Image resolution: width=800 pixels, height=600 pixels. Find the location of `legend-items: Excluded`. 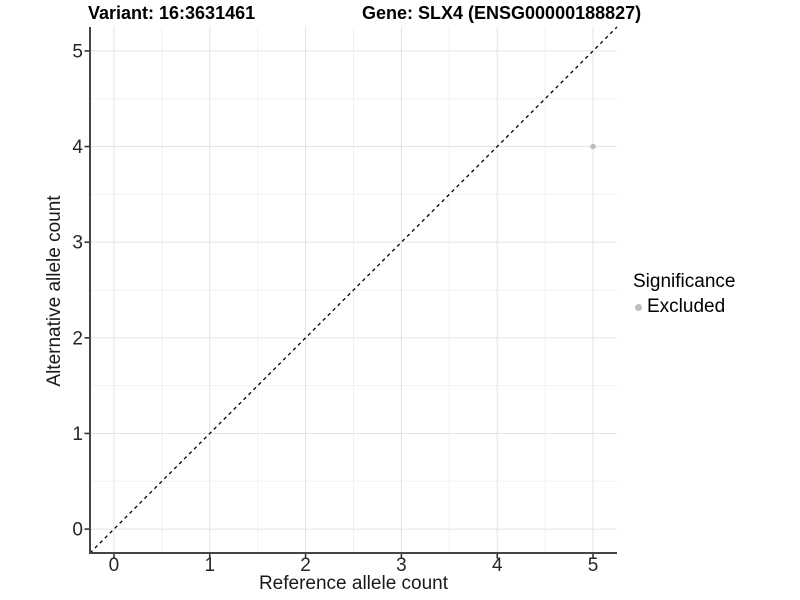

legend-items: Excluded is located at coordinates (684, 307).